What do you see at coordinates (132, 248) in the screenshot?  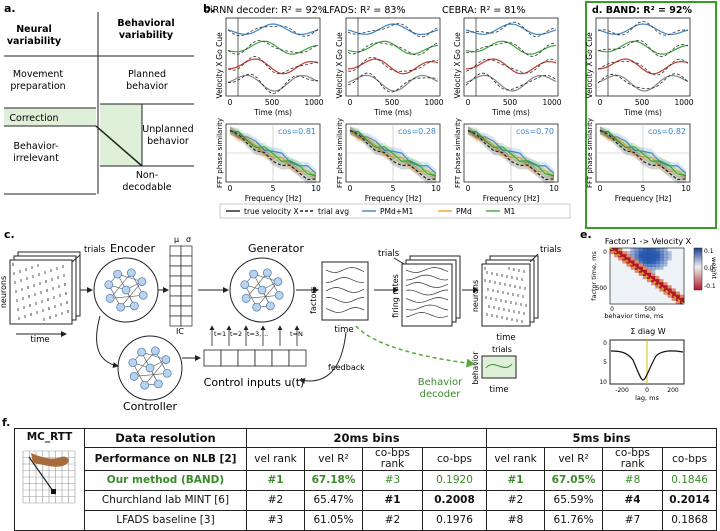 I see `encoder-label: Encoder` at bounding box center [132, 248].